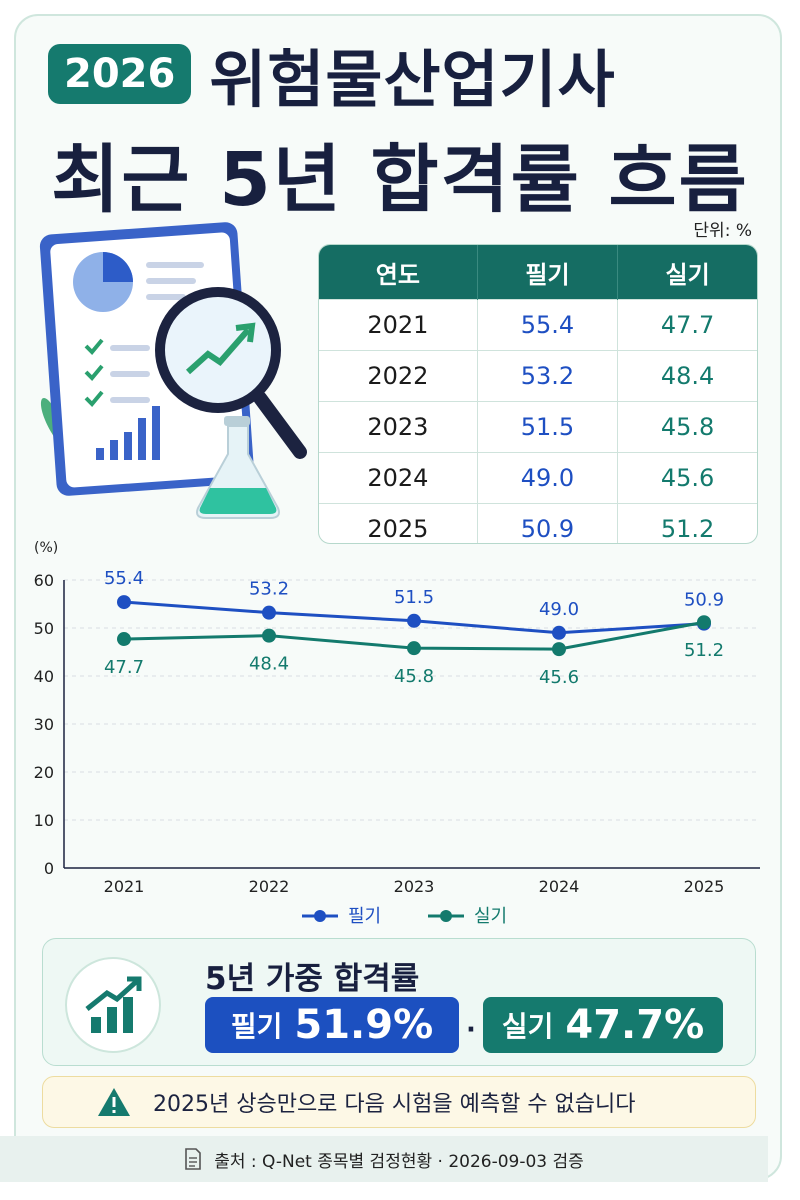 The height and width of the screenshot is (1200, 800). Describe the element at coordinates (312, 979) in the screenshot. I see `summary-title: 5년 가중 합격률` at that location.